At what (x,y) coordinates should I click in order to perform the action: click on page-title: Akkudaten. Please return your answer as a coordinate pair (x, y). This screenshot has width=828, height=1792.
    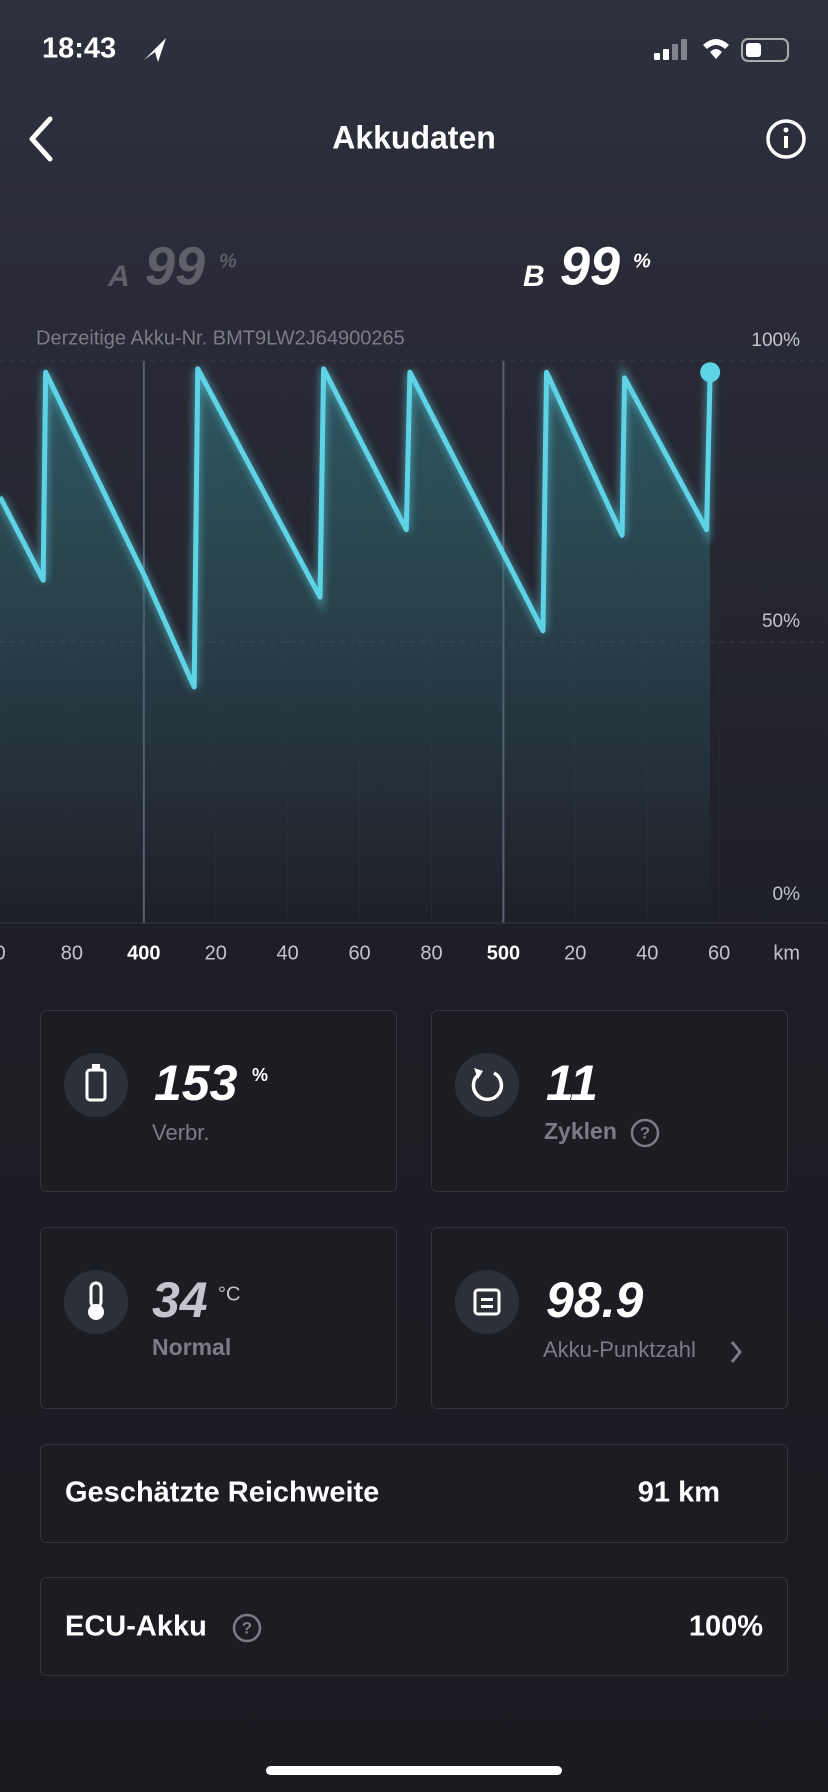
    Looking at the image, I should click on (414, 137).